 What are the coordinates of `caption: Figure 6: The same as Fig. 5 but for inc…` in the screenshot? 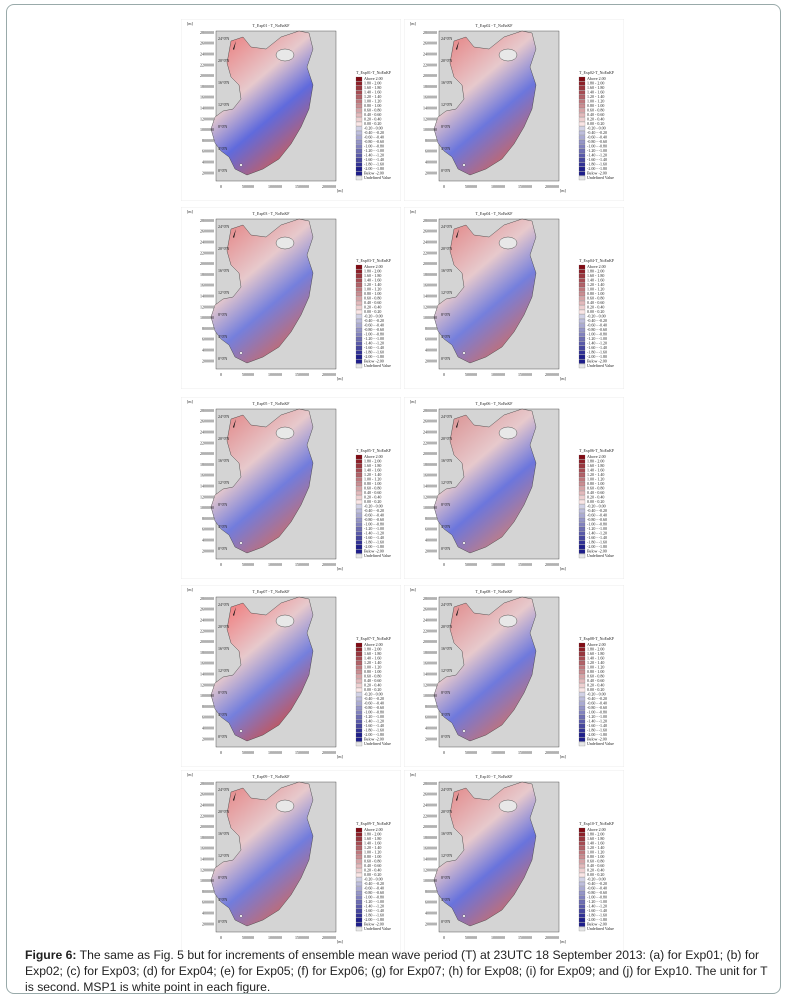 It's located at (401, 970).